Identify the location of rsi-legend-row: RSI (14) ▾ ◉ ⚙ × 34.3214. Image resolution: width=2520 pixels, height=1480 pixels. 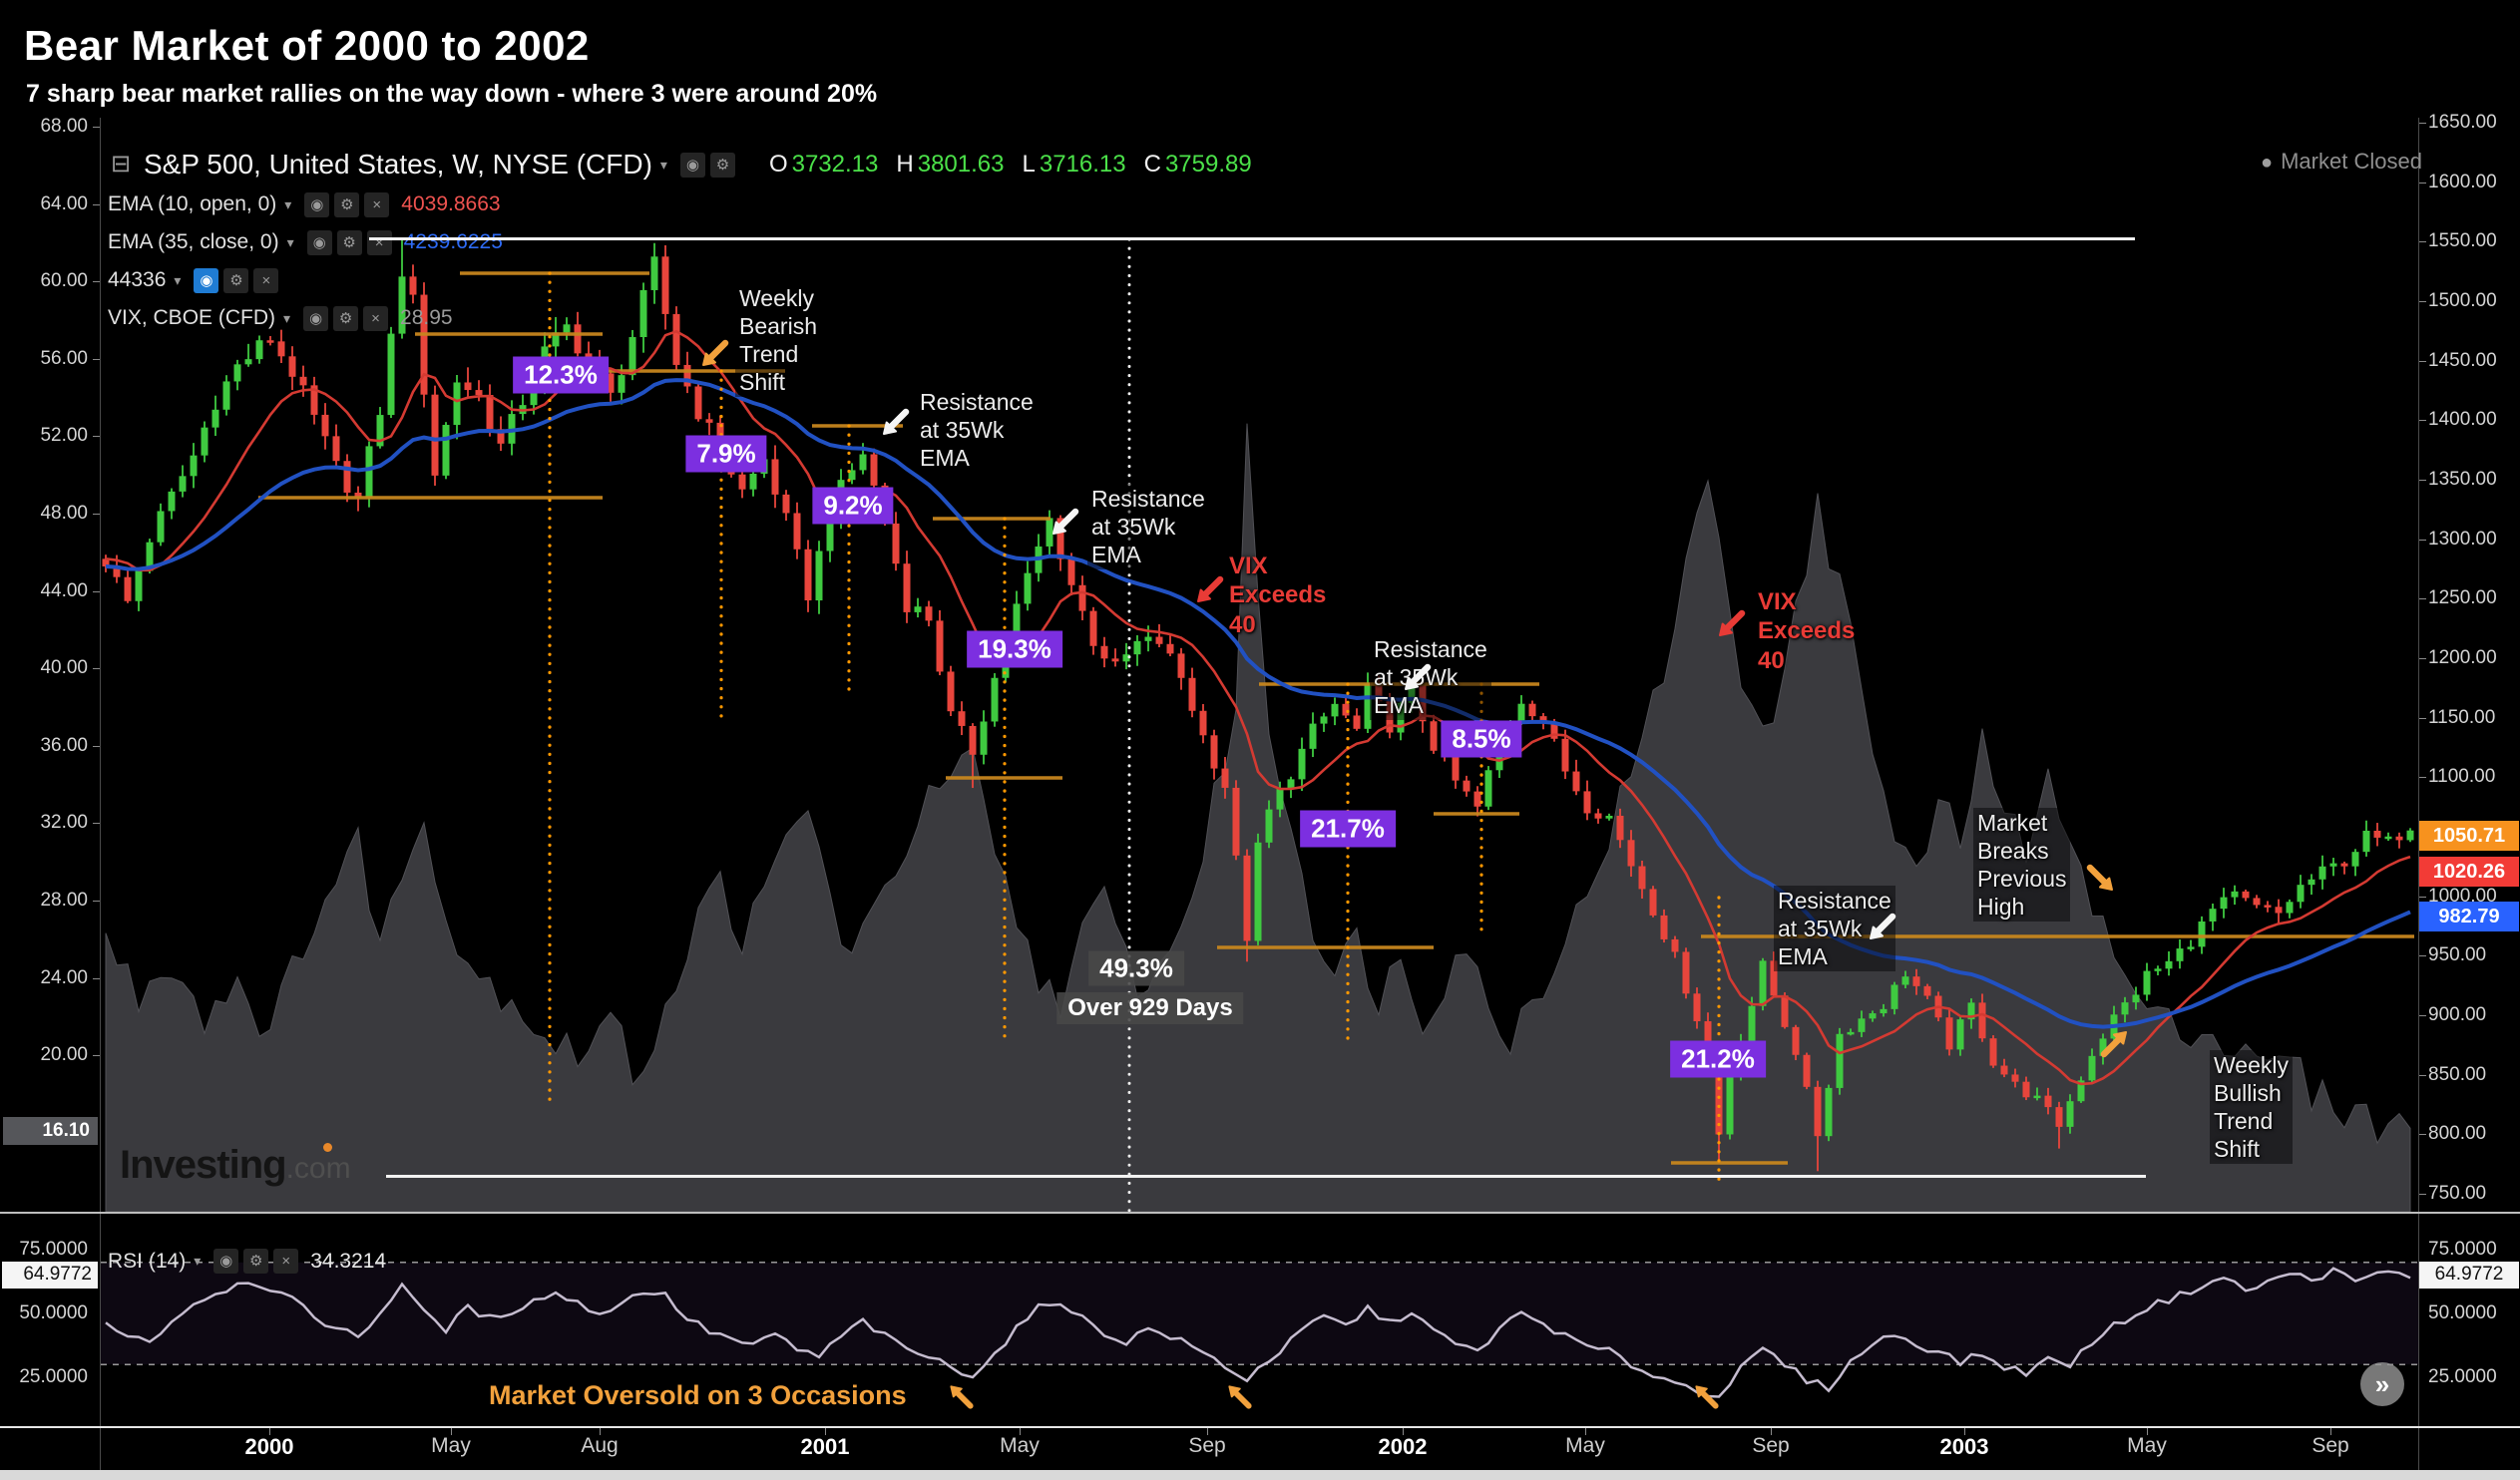
(247, 1261).